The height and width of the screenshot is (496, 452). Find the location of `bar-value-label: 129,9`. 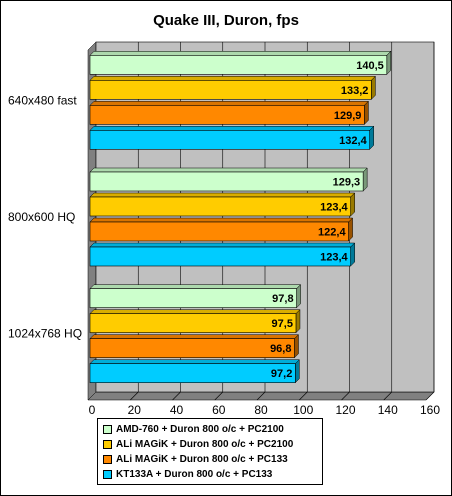

bar-value-label: 129,9 is located at coordinates (348, 116).